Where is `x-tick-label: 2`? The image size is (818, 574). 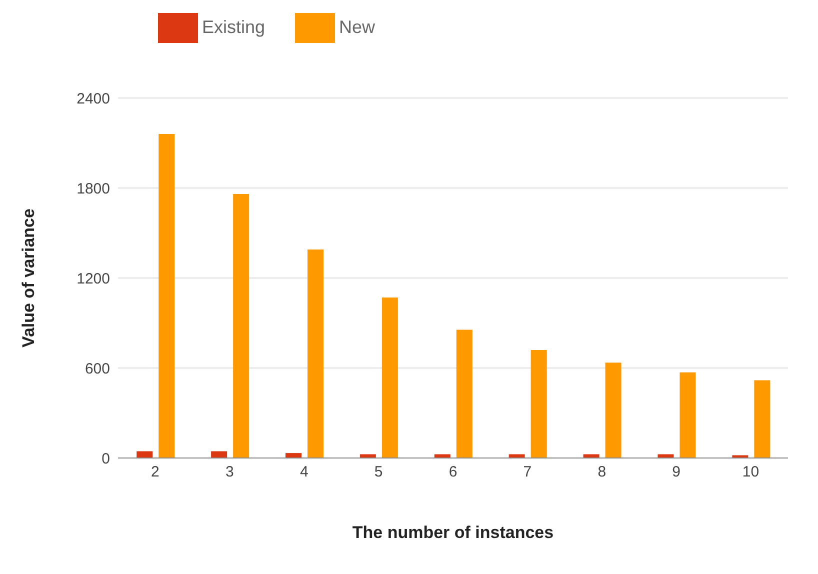
x-tick-label: 2 is located at coordinates (155, 472).